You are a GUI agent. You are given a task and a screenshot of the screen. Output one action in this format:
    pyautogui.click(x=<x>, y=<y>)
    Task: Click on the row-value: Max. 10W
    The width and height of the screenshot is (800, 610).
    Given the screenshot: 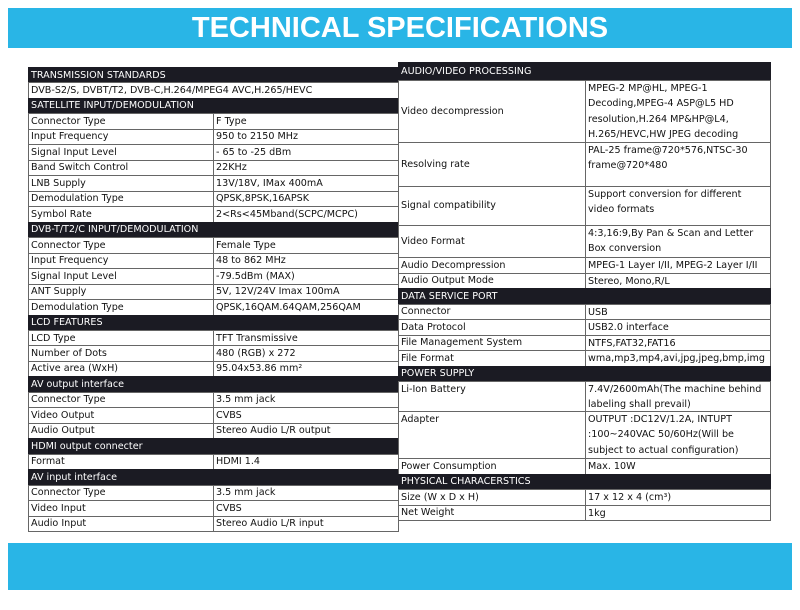 What is the action you would take?
    pyautogui.click(x=678, y=466)
    